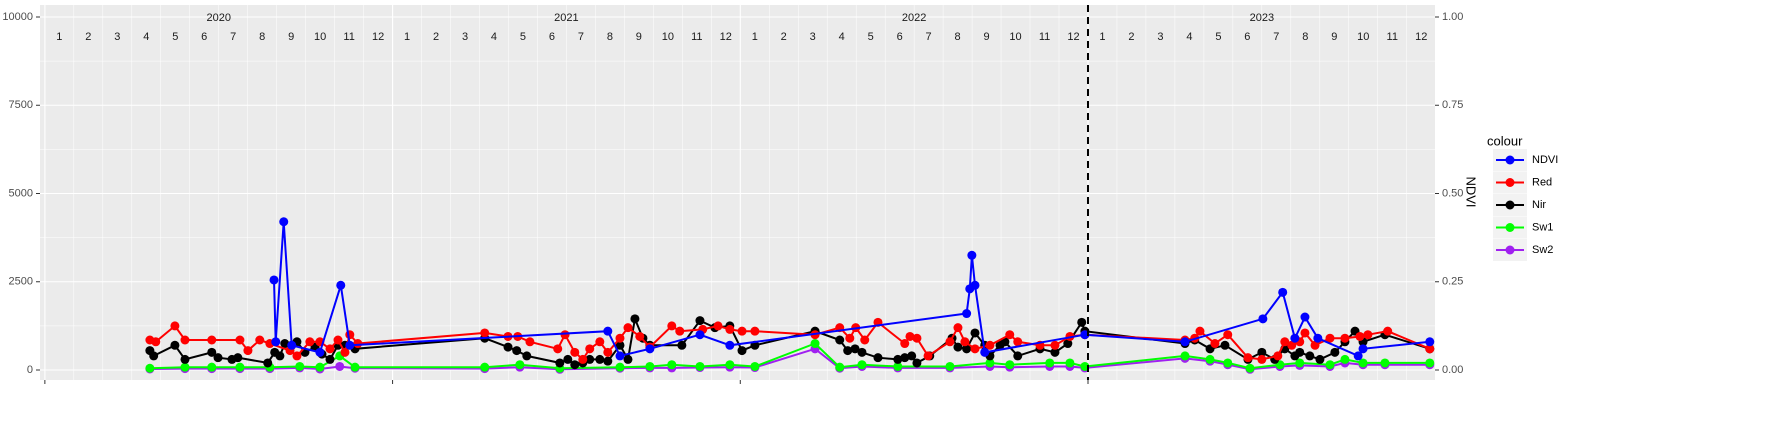 The width and height of the screenshot is (1773, 442). I want to click on legend-label: NDVI, so click(1545, 160).